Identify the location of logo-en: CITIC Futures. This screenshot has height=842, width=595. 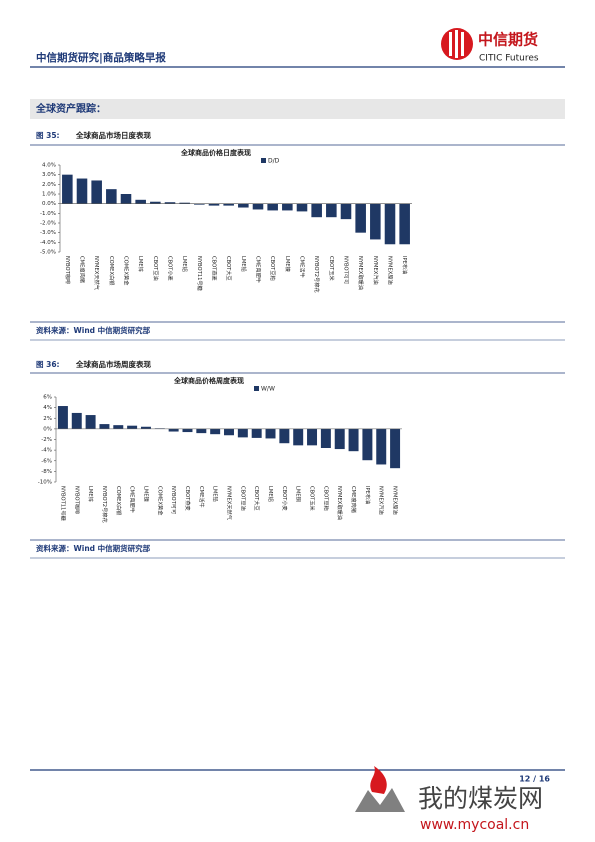
(509, 59).